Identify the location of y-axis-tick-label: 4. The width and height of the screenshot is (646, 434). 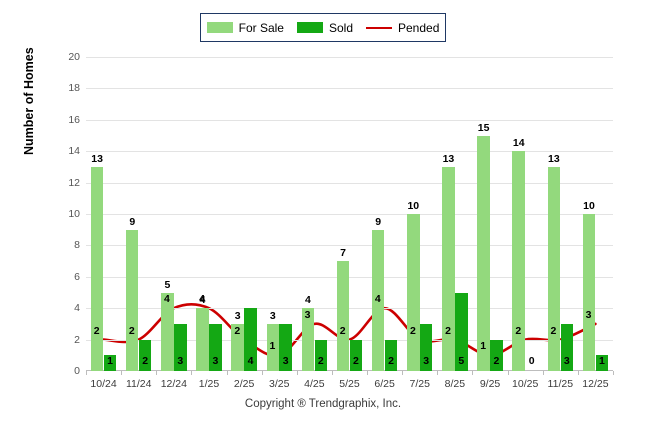
(77, 308).